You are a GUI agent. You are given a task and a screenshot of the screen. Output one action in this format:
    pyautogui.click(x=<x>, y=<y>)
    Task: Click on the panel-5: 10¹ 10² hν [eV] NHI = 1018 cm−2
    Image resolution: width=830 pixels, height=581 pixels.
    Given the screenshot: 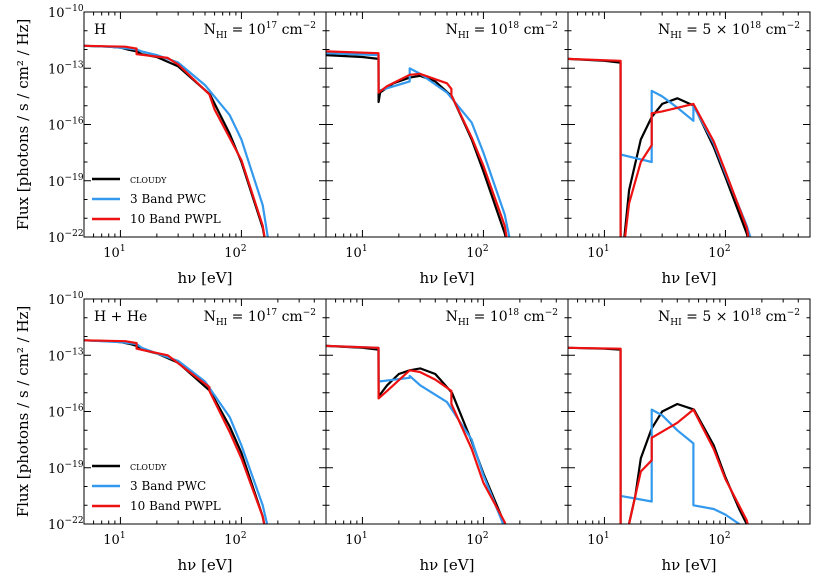 What is the action you would take?
    pyautogui.click(x=447, y=436)
    